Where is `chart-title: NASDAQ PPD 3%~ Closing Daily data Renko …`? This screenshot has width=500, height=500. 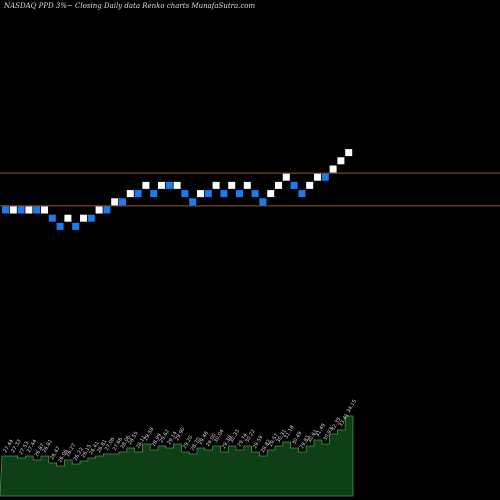
chart-title: NASDAQ PPD 3%~ Closing Daily data Renko … is located at coordinates (130, 6).